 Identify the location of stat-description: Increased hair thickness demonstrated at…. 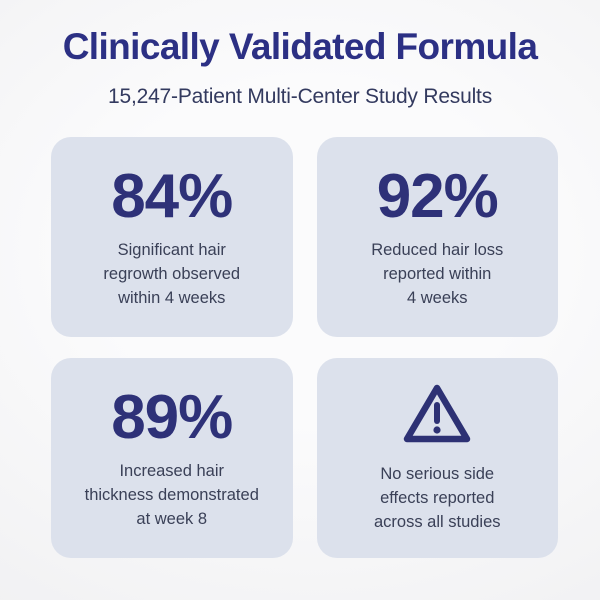
(171, 494).